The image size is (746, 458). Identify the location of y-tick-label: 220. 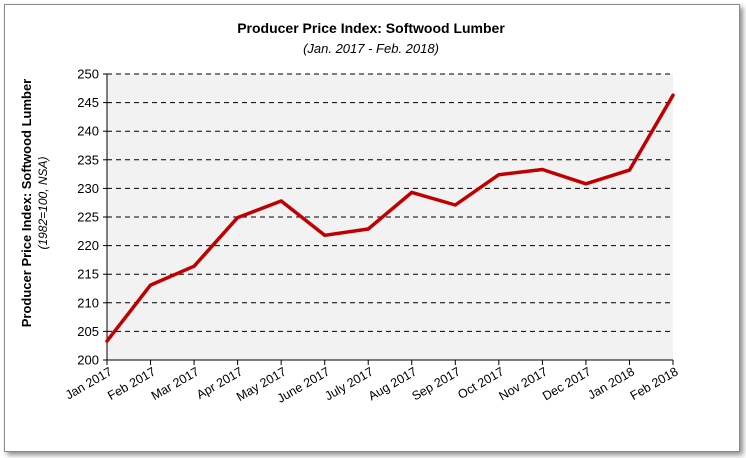
(88, 245).